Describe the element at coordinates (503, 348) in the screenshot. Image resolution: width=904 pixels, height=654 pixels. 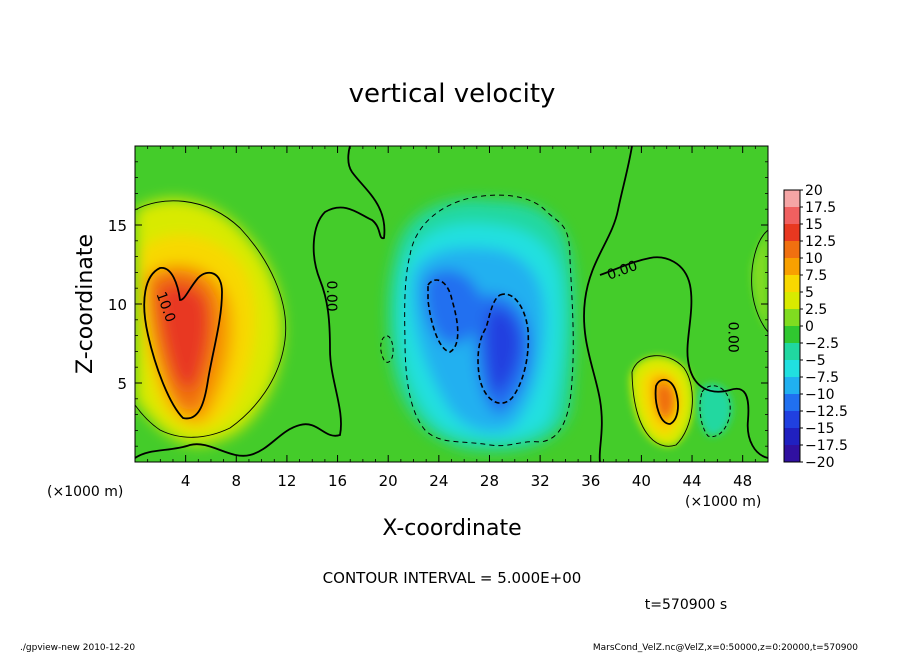
I see `contour-line-negative-10-b` at that location.